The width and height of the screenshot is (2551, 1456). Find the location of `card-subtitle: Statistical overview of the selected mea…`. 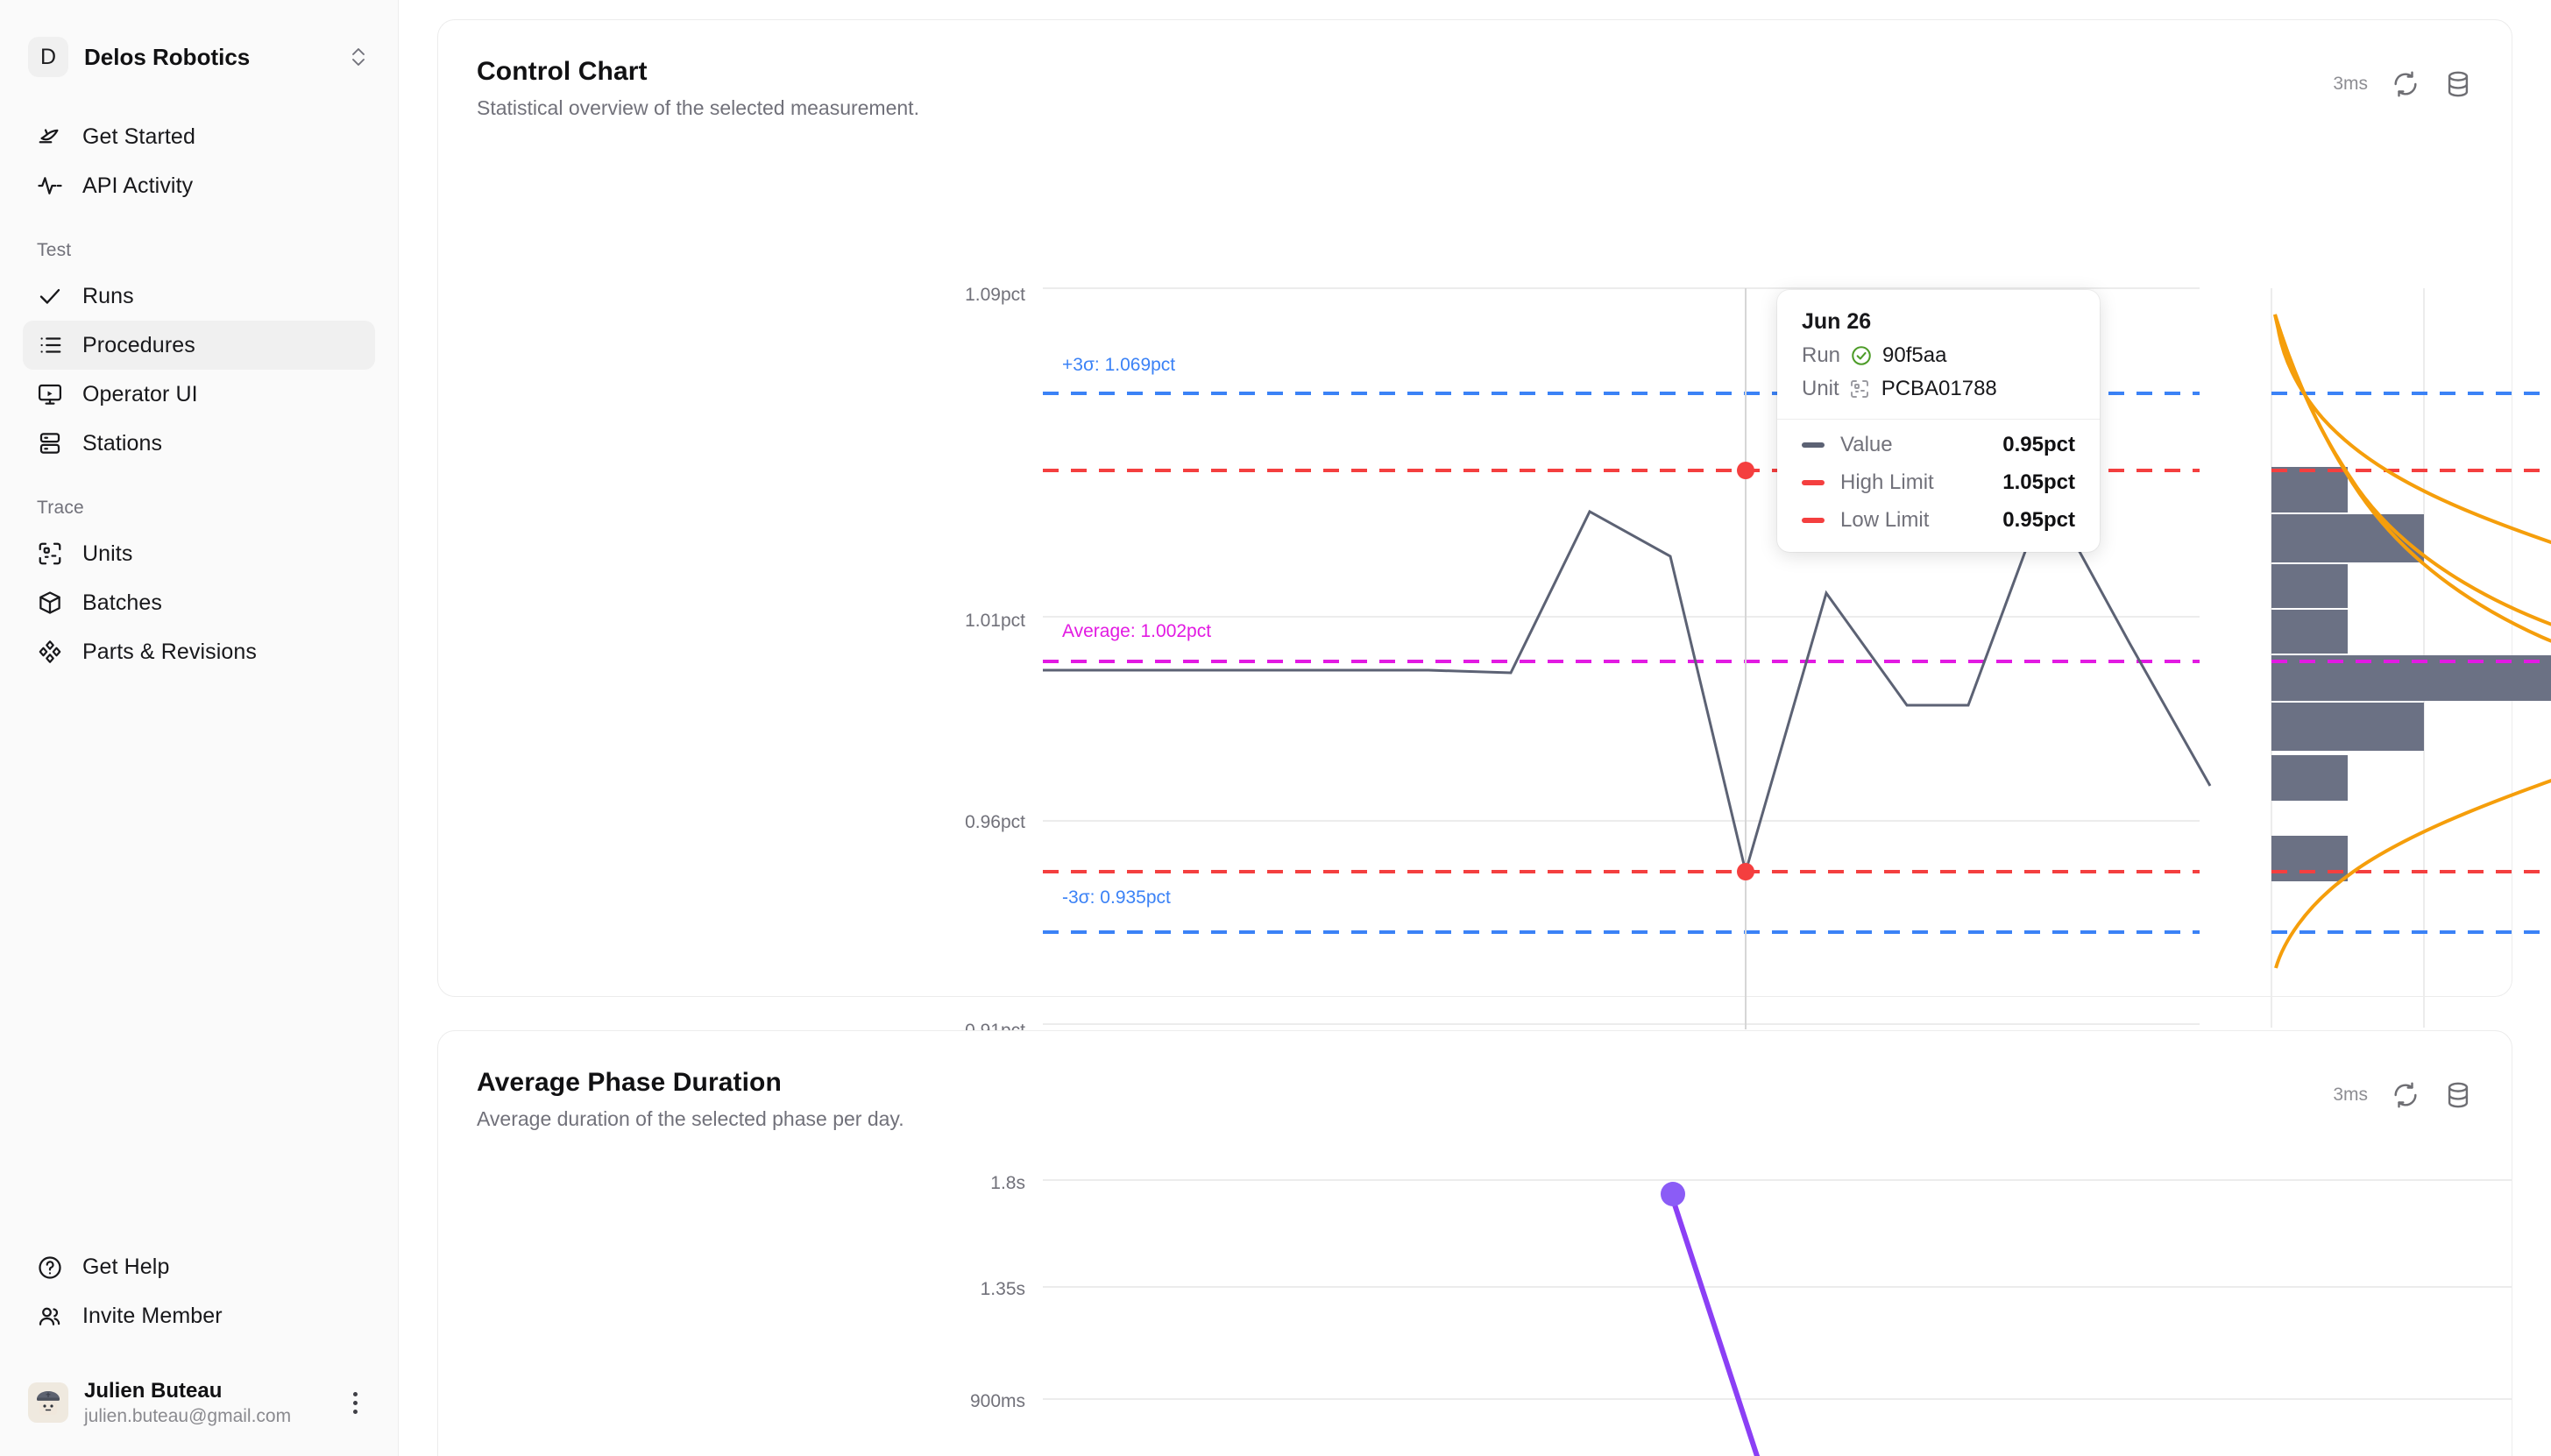

card-subtitle: Statistical overview of the selected mea… is located at coordinates (698, 107).